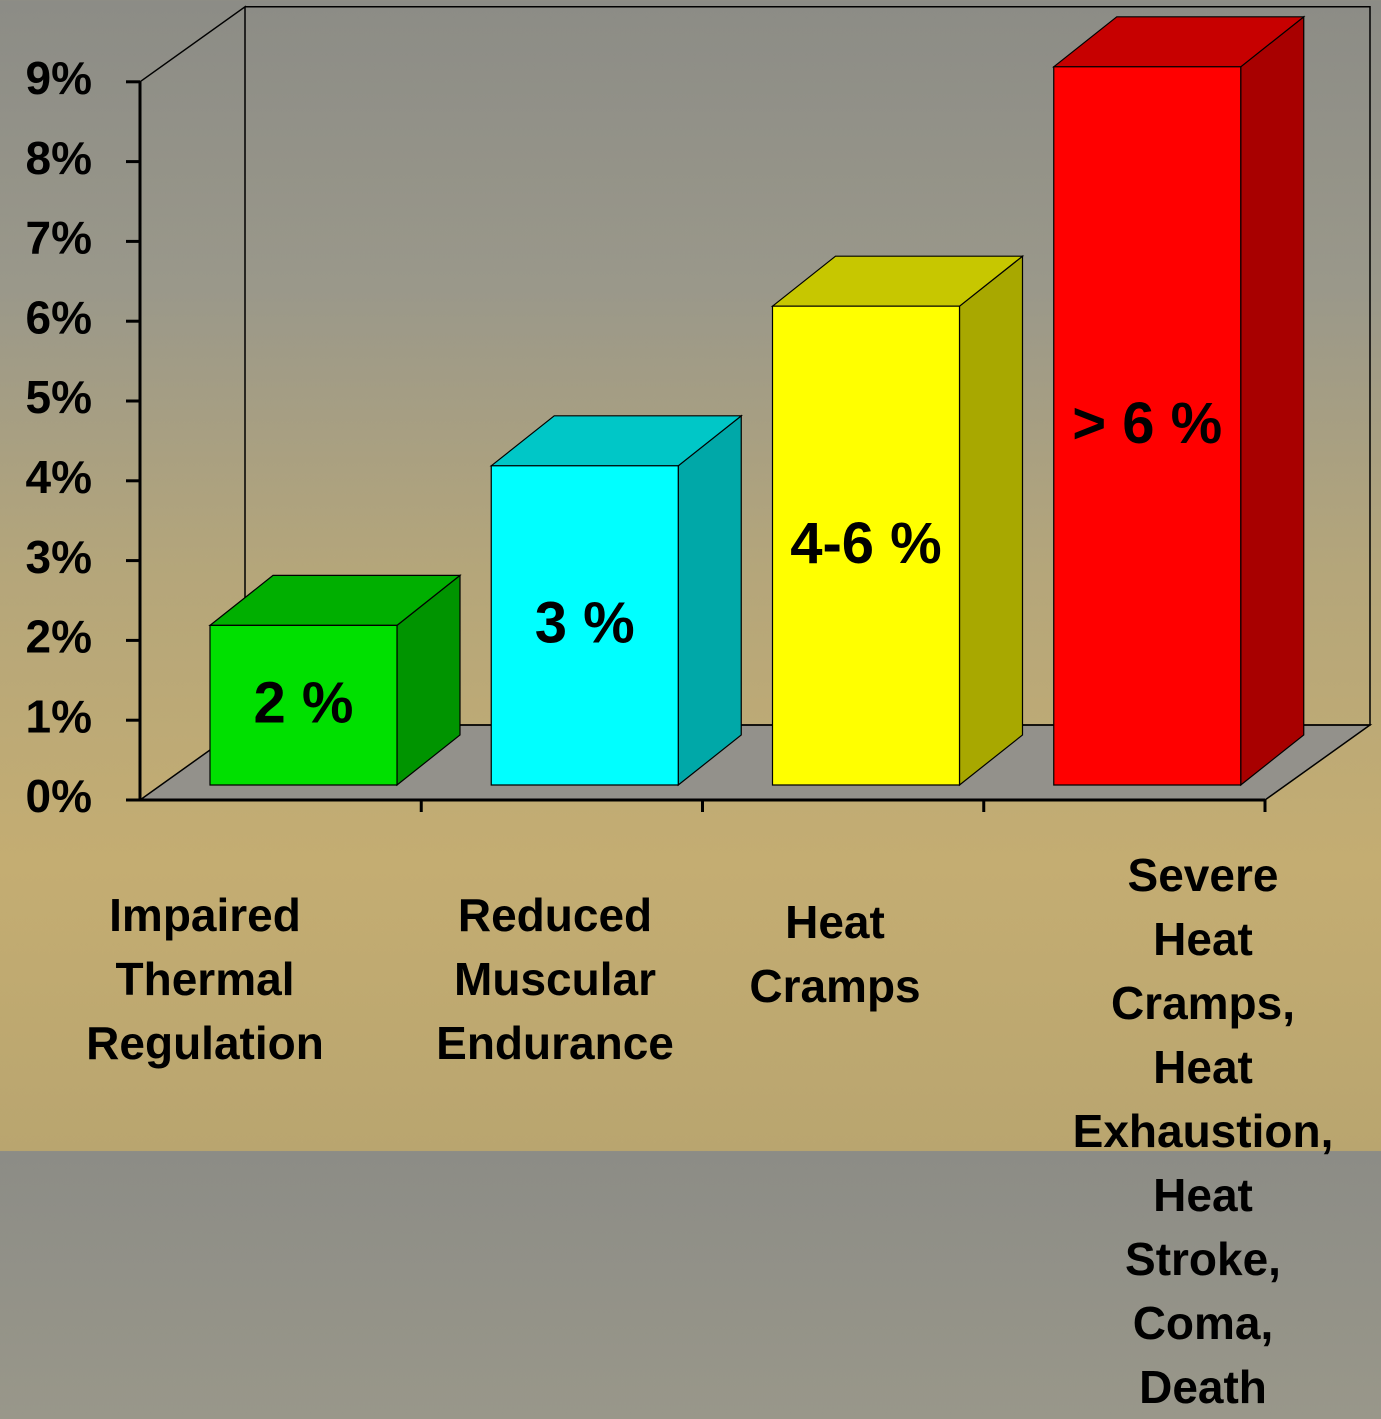  I want to click on y-tick-label: 9%, so click(59, 78).